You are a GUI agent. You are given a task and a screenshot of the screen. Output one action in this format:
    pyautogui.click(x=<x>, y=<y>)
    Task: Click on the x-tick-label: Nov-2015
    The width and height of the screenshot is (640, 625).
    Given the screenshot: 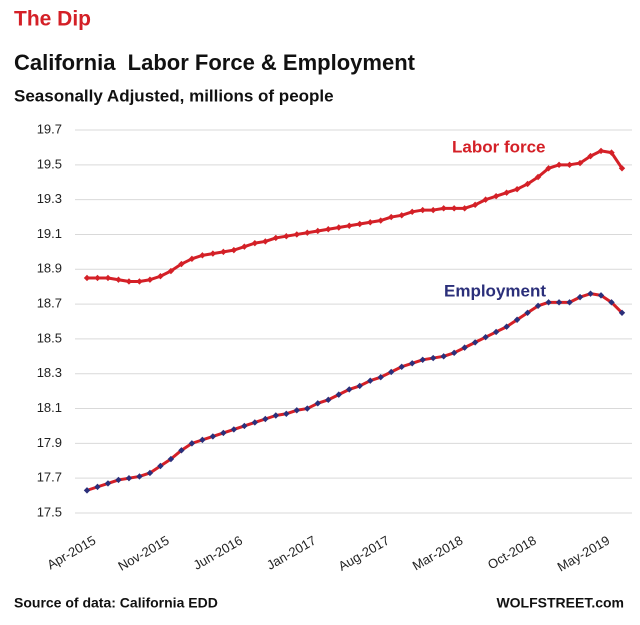 What is the action you would take?
    pyautogui.click(x=143, y=553)
    